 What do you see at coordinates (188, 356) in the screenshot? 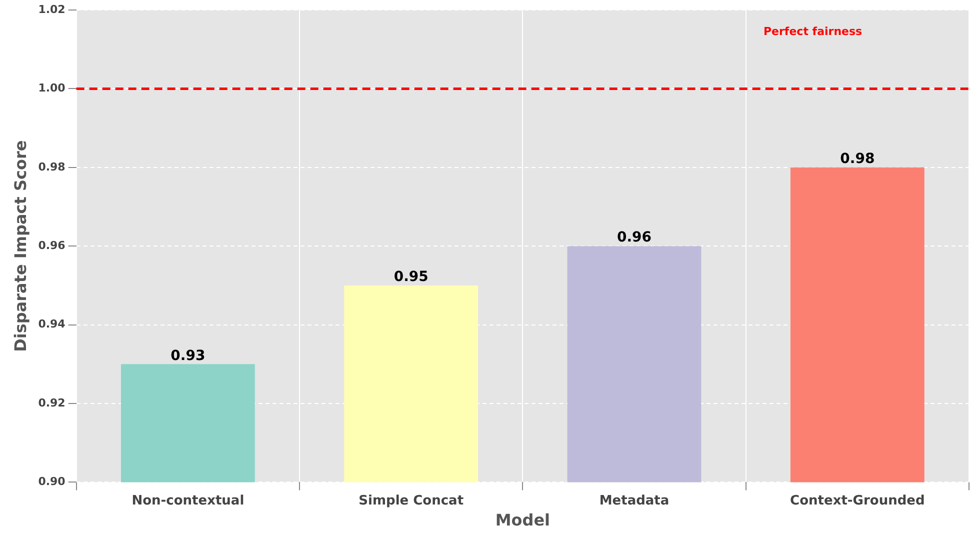
I see `data-label: 0.93` at bounding box center [188, 356].